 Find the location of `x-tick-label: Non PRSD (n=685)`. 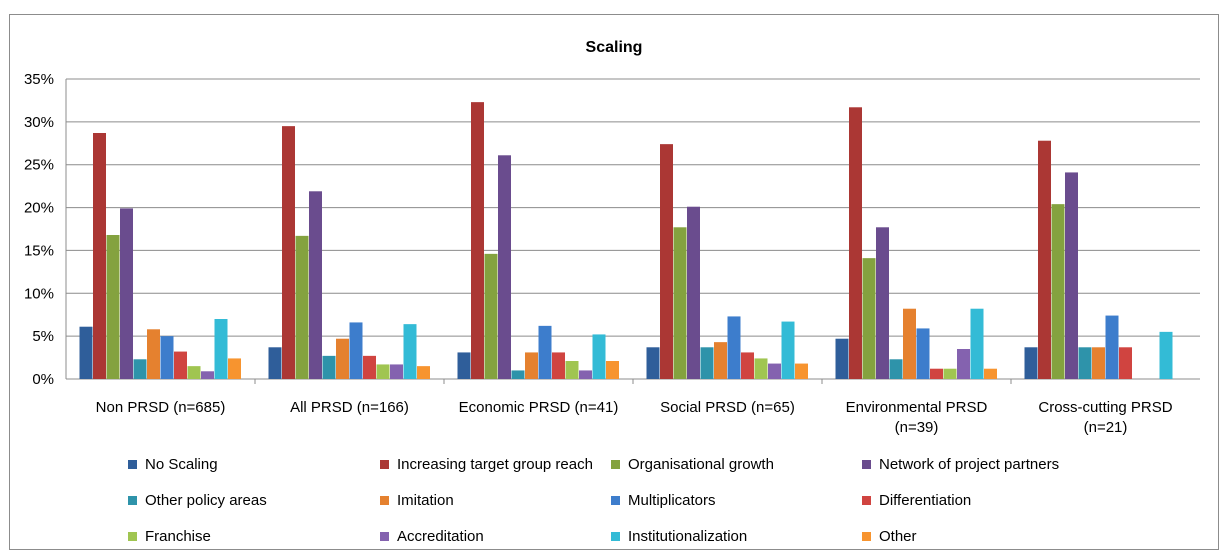

x-tick-label: Non PRSD (n=685) is located at coordinates (161, 407).